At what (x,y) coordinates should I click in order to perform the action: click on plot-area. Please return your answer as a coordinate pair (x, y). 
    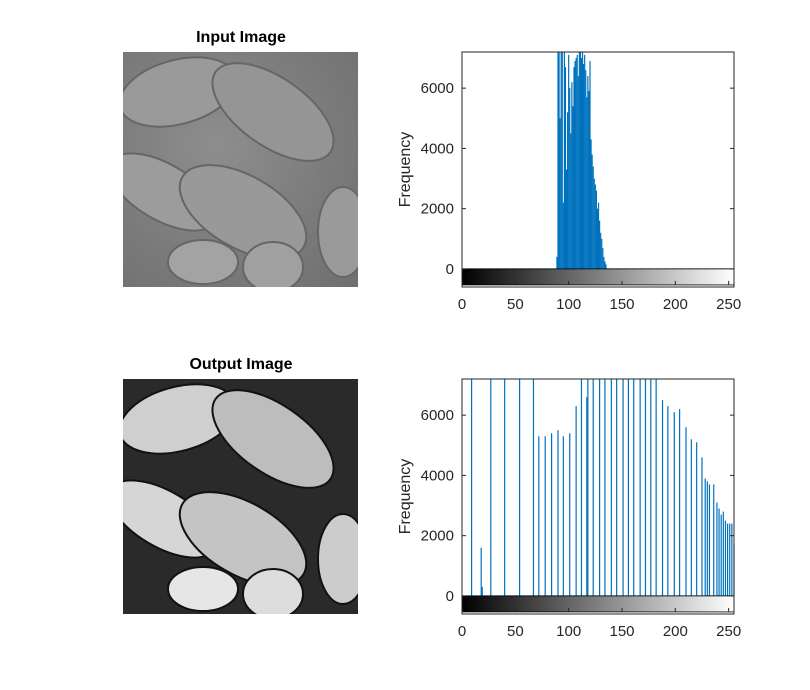
    Looking at the image, I should click on (598, 496).